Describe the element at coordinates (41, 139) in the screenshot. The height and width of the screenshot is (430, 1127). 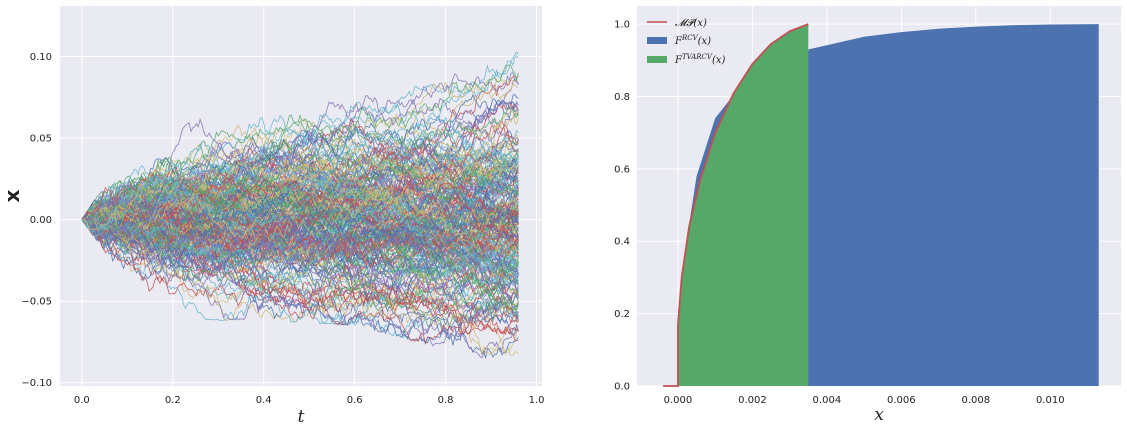
I see `y-tick-label: 0.05` at that location.